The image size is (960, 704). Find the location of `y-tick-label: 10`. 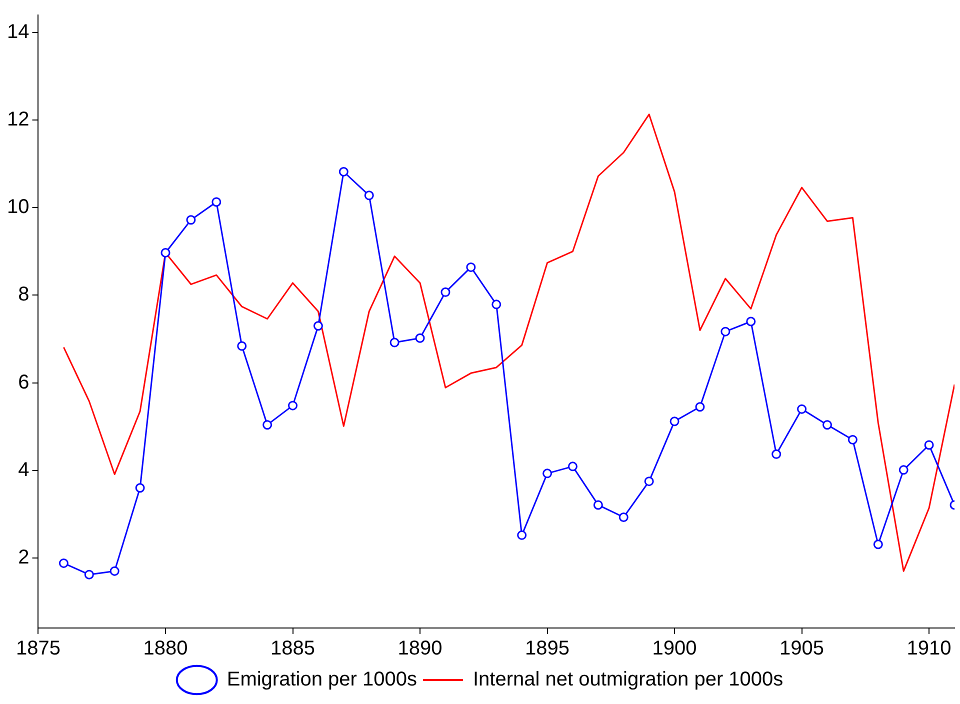

y-tick-label: 10 is located at coordinates (18, 207).